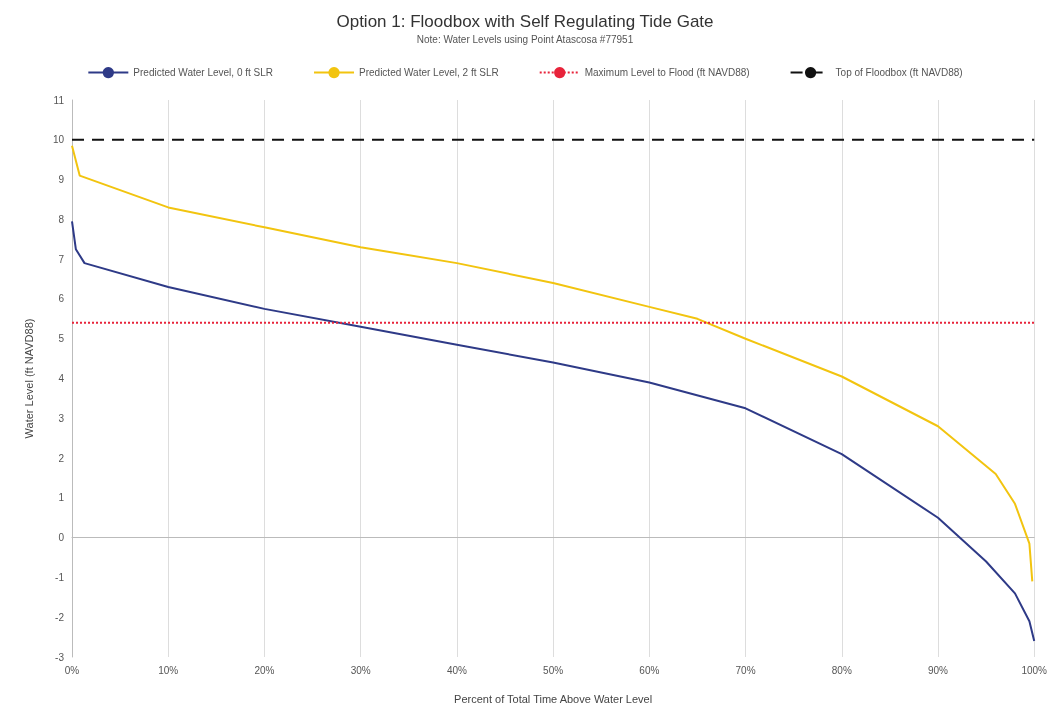  What do you see at coordinates (61, 219) in the screenshot?
I see `y-tick-label: 8` at bounding box center [61, 219].